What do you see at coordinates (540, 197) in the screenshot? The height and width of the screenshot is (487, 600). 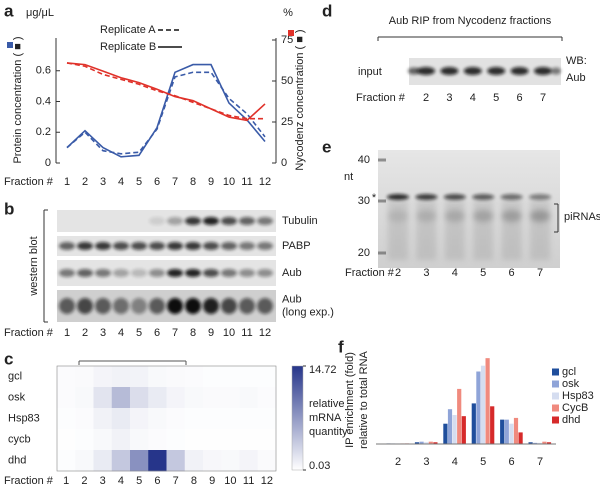 I see `gel-band` at bounding box center [540, 197].